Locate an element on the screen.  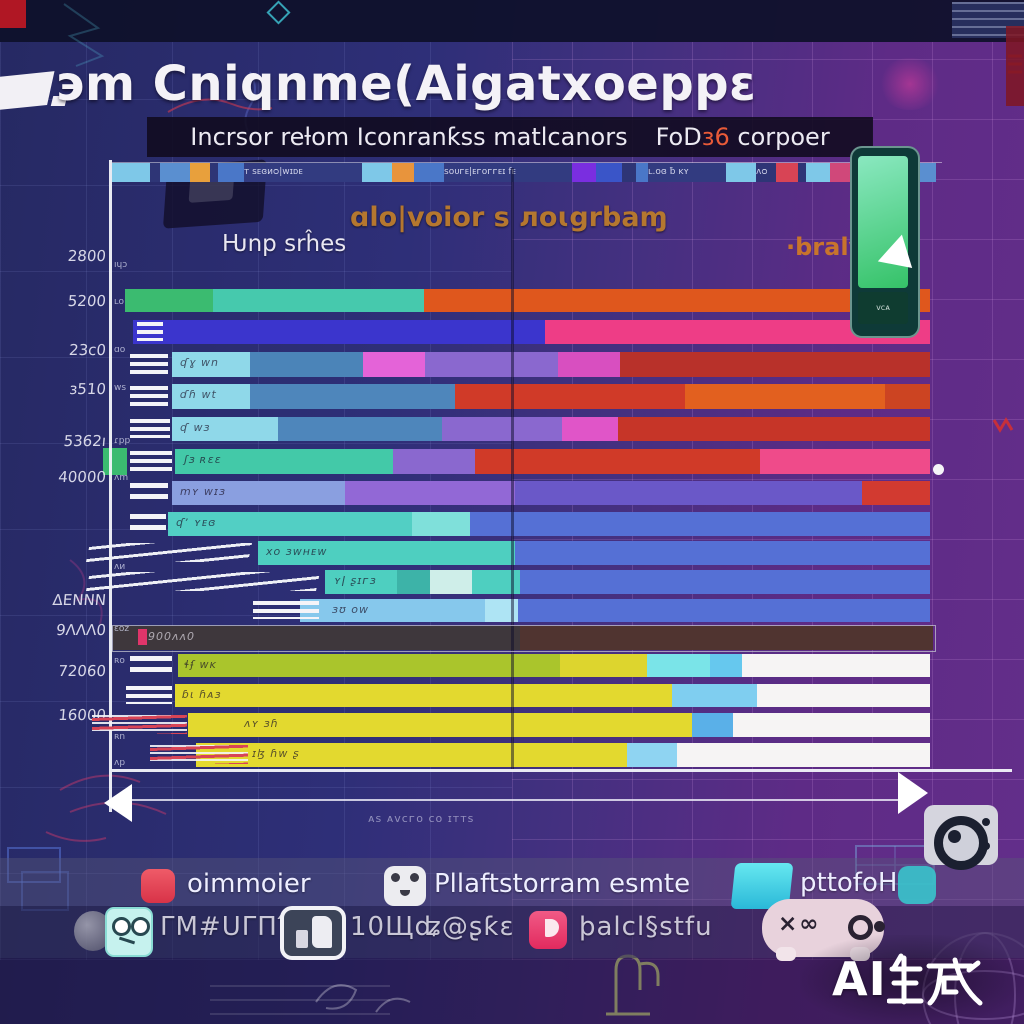
spark-mark is located at coordinates (142, 637).